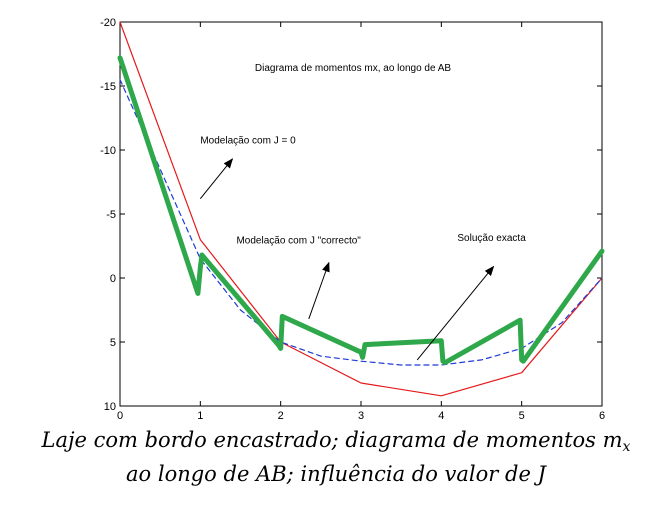 This screenshot has height=507, width=672. Describe the element at coordinates (110, 407) in the screenshot. I see `y-tick-label: 10` at that location.